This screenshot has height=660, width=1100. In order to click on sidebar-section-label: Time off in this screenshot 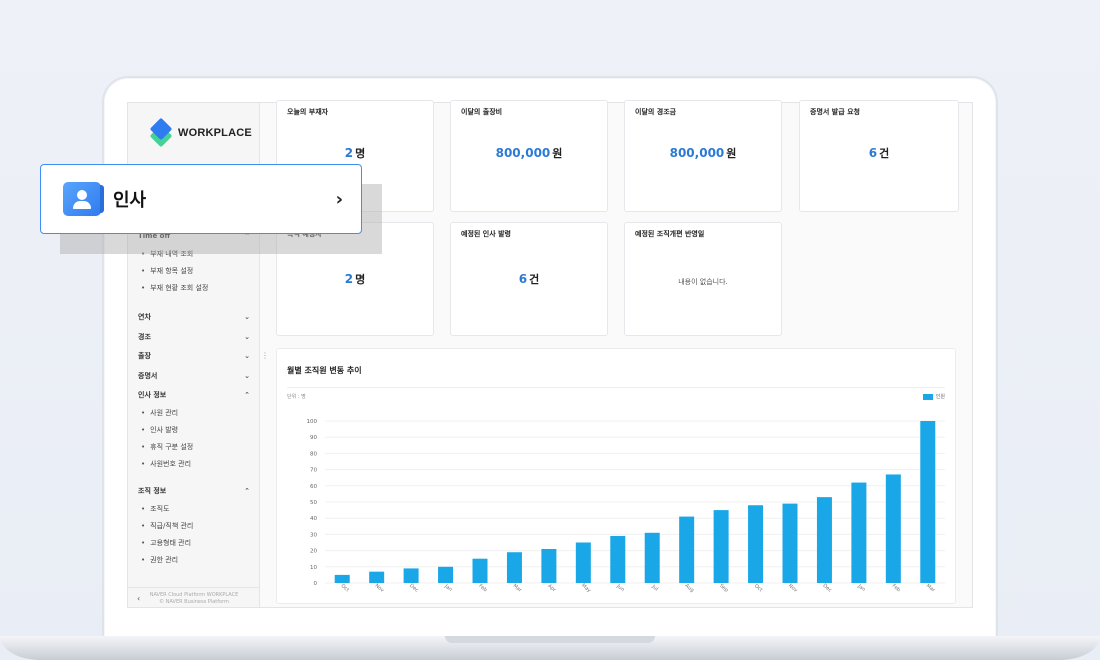, I will do `click(154, 236)`.